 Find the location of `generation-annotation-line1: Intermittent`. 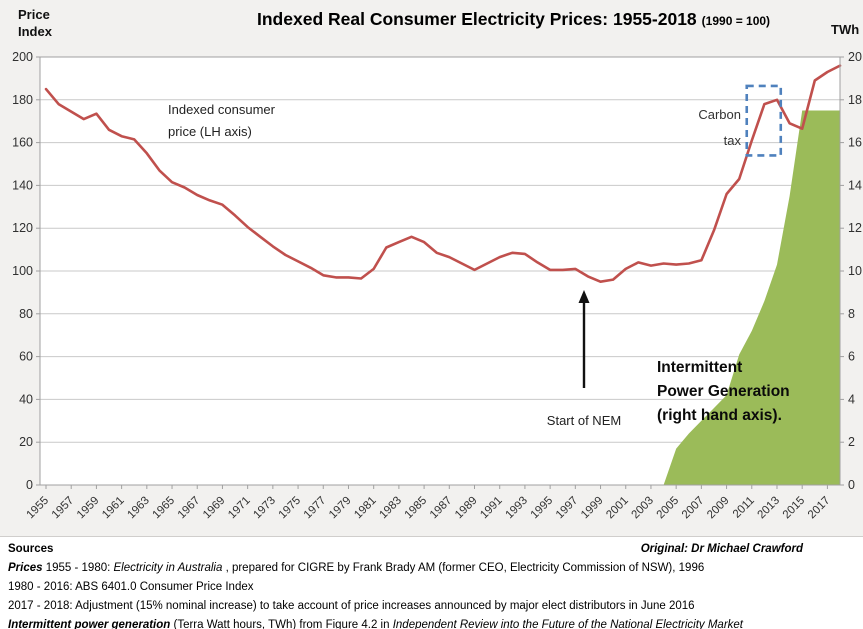

generation-annotation-line1: Intermittent is located at coordinates (700, 367).